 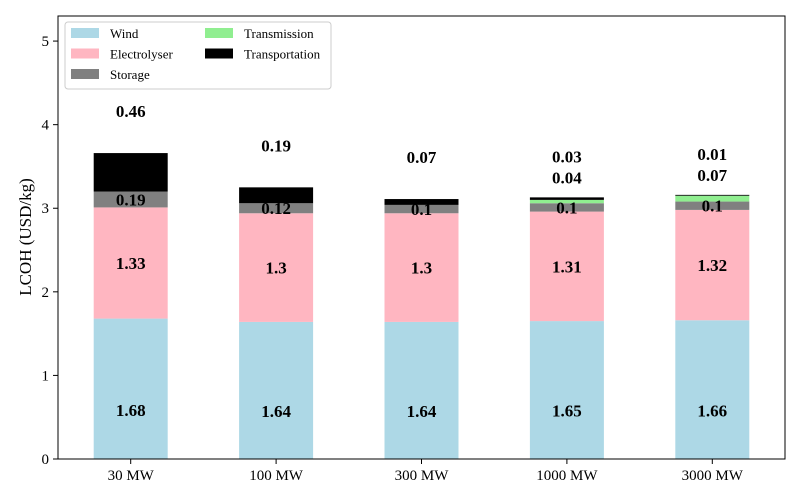 I want to click on bar-transportation-3000-mw, so click(x=712, y=195).